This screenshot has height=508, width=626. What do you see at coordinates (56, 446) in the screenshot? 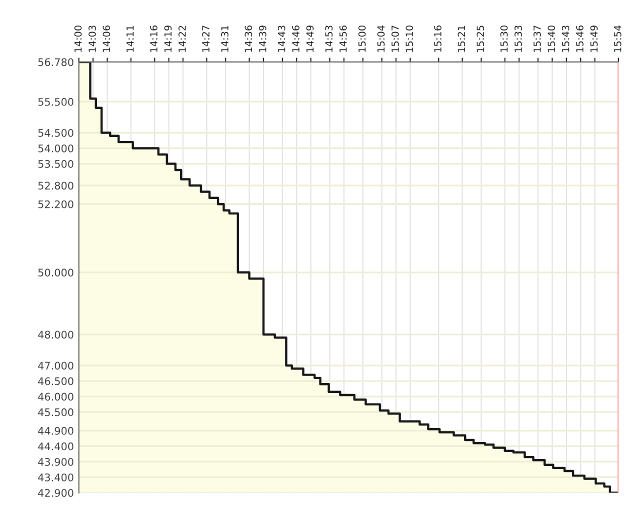
I see `y-tick-label: 44.400` at bounding box center [56, 446].